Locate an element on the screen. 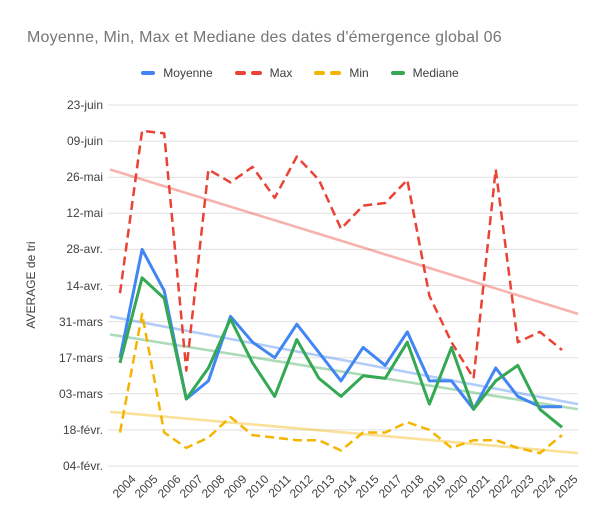 Image resolution: width=600 pixels, height=525 pixels. y-tick-label: 14-avr. is located at coordinates (84, 285).